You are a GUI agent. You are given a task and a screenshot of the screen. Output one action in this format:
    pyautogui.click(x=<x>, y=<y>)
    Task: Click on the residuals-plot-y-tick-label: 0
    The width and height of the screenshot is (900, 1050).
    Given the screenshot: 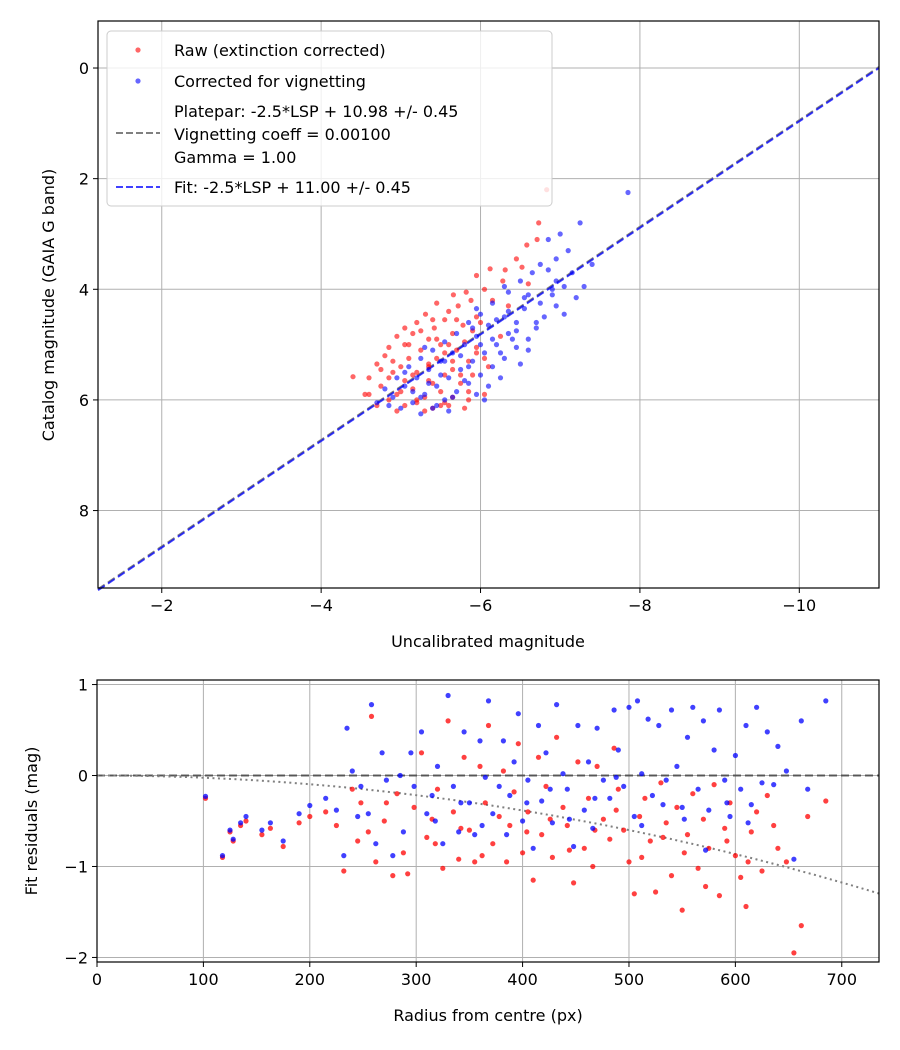 What is the action you would take?
    pyautogui.click(x=83, y=776)
    